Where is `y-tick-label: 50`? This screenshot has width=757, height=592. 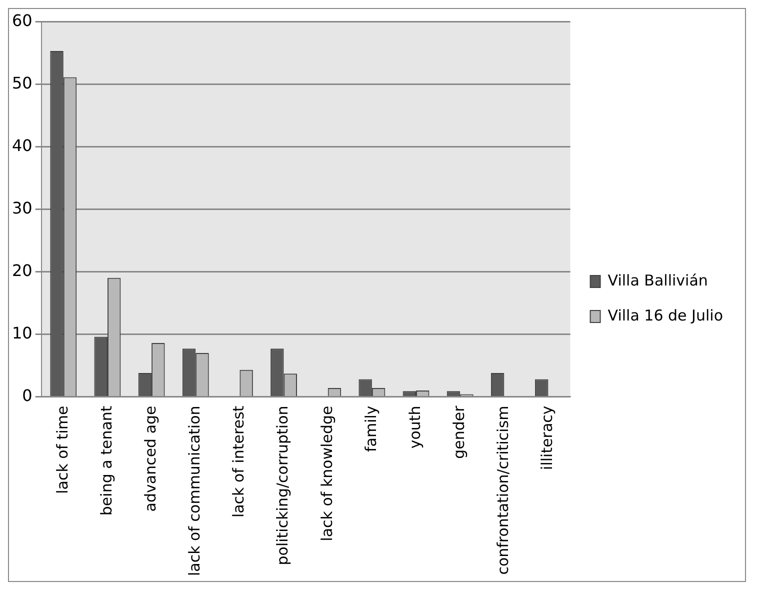 y-tick-label: 50 is located at coordinates (22, 82).